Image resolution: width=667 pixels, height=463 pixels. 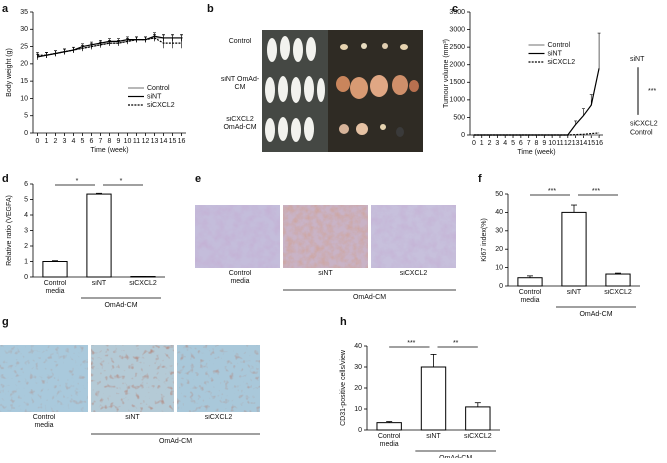 What do you see at coordinates (24, 81) in the screenshot?
I see `y-tick-label: 15` at bounding box center [24, 81].